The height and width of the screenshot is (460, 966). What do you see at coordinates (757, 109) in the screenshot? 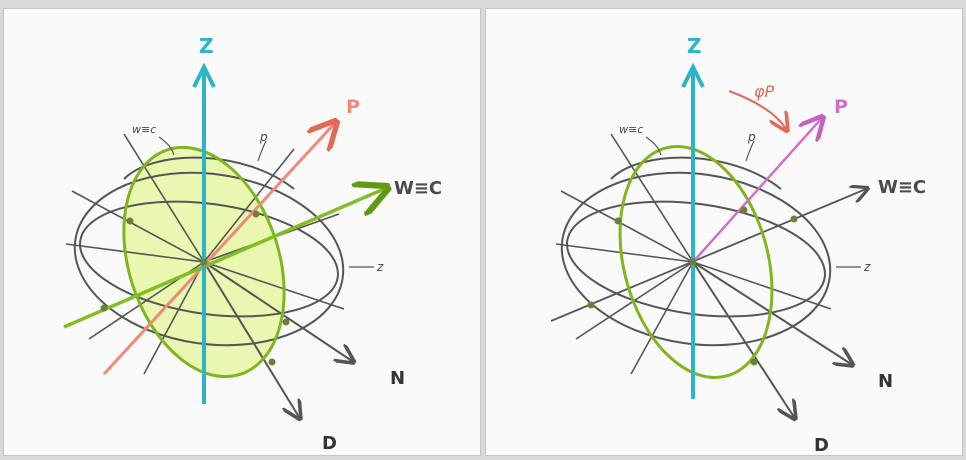
I see `rotation-angle-arrow` at bounding box center [757, 109].